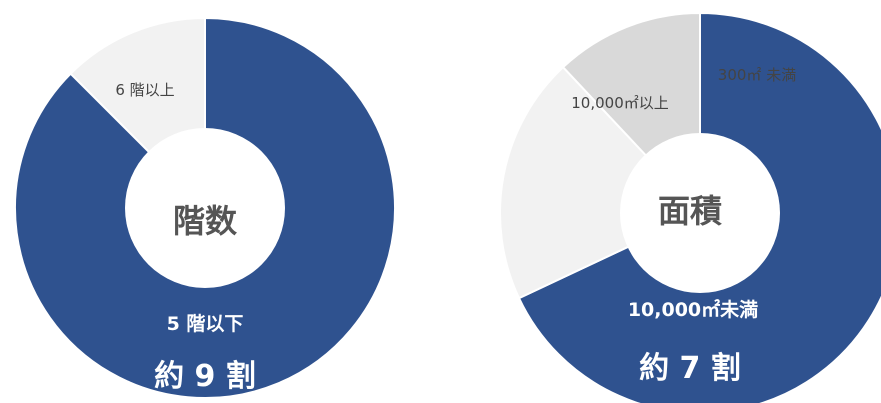 This screenshot has height=403, width=881. Describe the element at coordinates (693, 309) in the screenshot. I see `slice-label-under-10000-sqm: 10,000㎡未満` at that location.